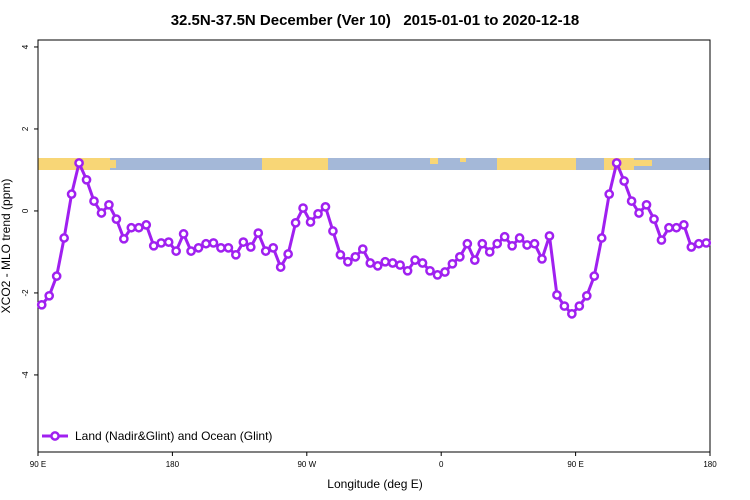 This screenshot has height=500, width=750. What do you see at coordinates (6, 246) in the screenshot?
I see `y-axis-label: XCO2 - MLO trend (ppm)` at bounding box center [6, 246].